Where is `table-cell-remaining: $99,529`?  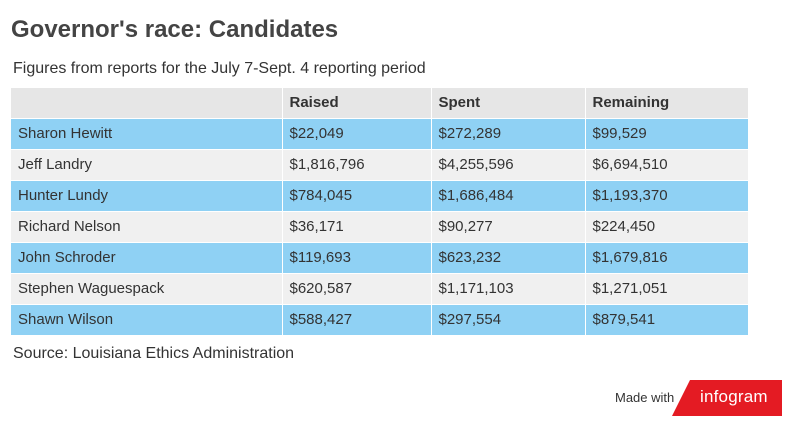
table-cell-remaining: $99,529 is located at coordinates (666, 134).